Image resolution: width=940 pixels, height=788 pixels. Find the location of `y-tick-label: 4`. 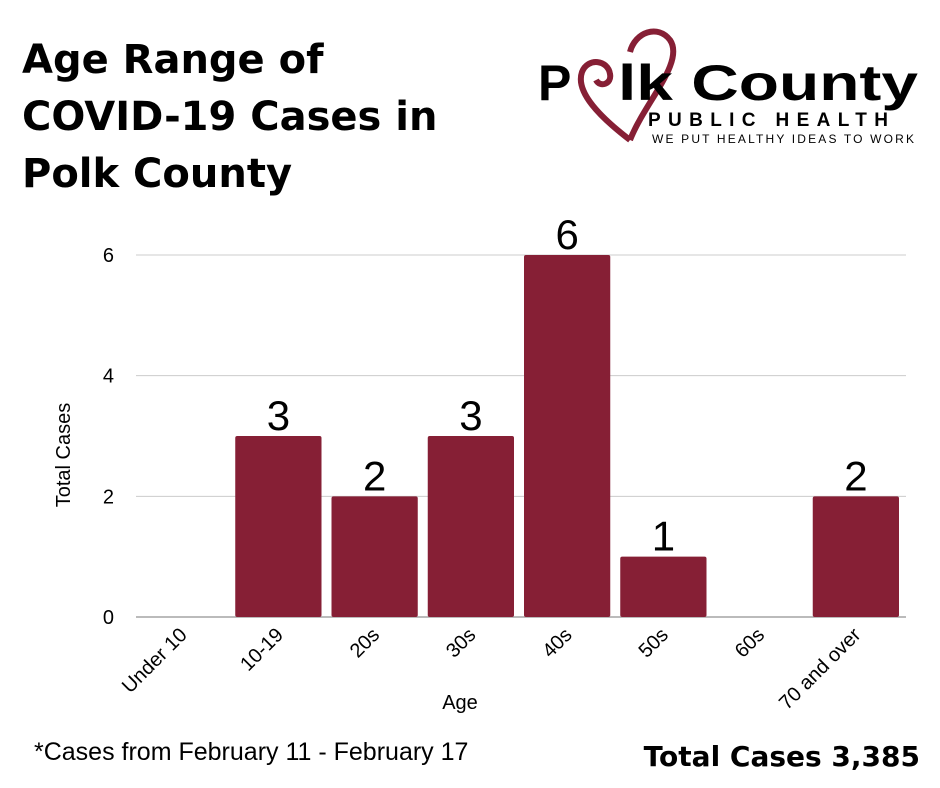

y-tick-label: 4 is located at coordinates (108, 377).